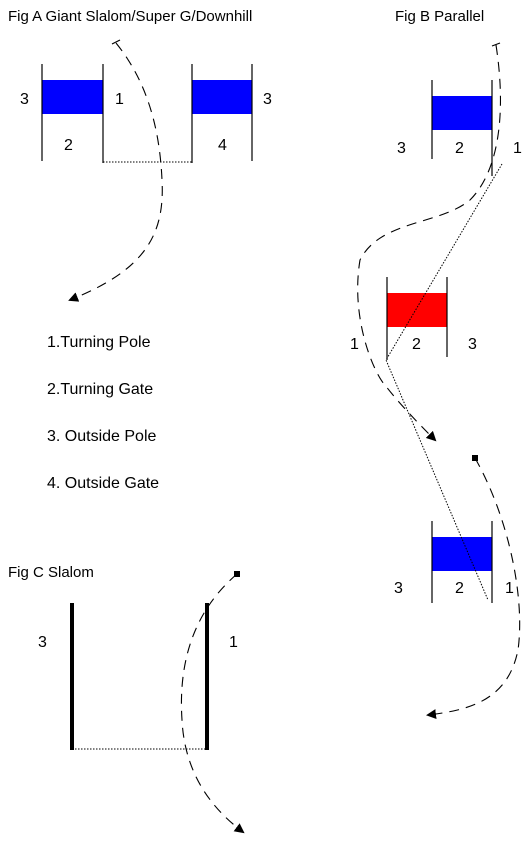  Describe the element at coordinates (51, 572) in the screenshot. I see `fig-c-title: Fig C Slalom` at that location.